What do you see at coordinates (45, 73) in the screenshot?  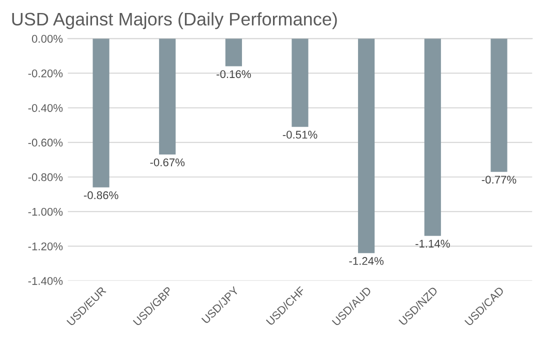 I see `y-tick-label: -0.20%` at bounding box center [45, 73].